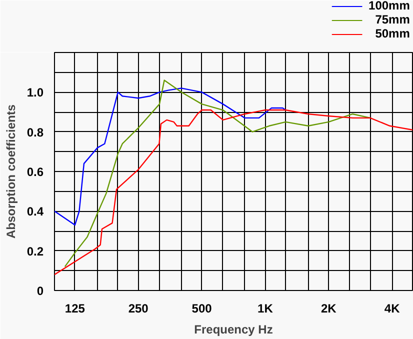  I want to click on x-tick-label: 1K, so click(266, 309).